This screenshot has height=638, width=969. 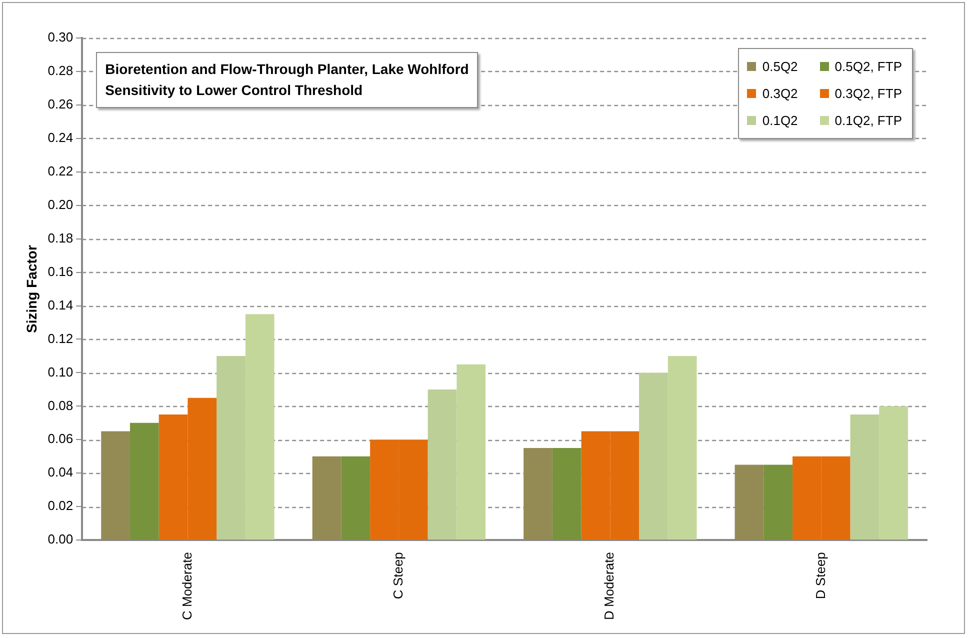 What do you see at coordinates (868, 66) in the screenshot?
I see `legend-label: 0.5Q2, FTP` at bounding box center [868, 66].